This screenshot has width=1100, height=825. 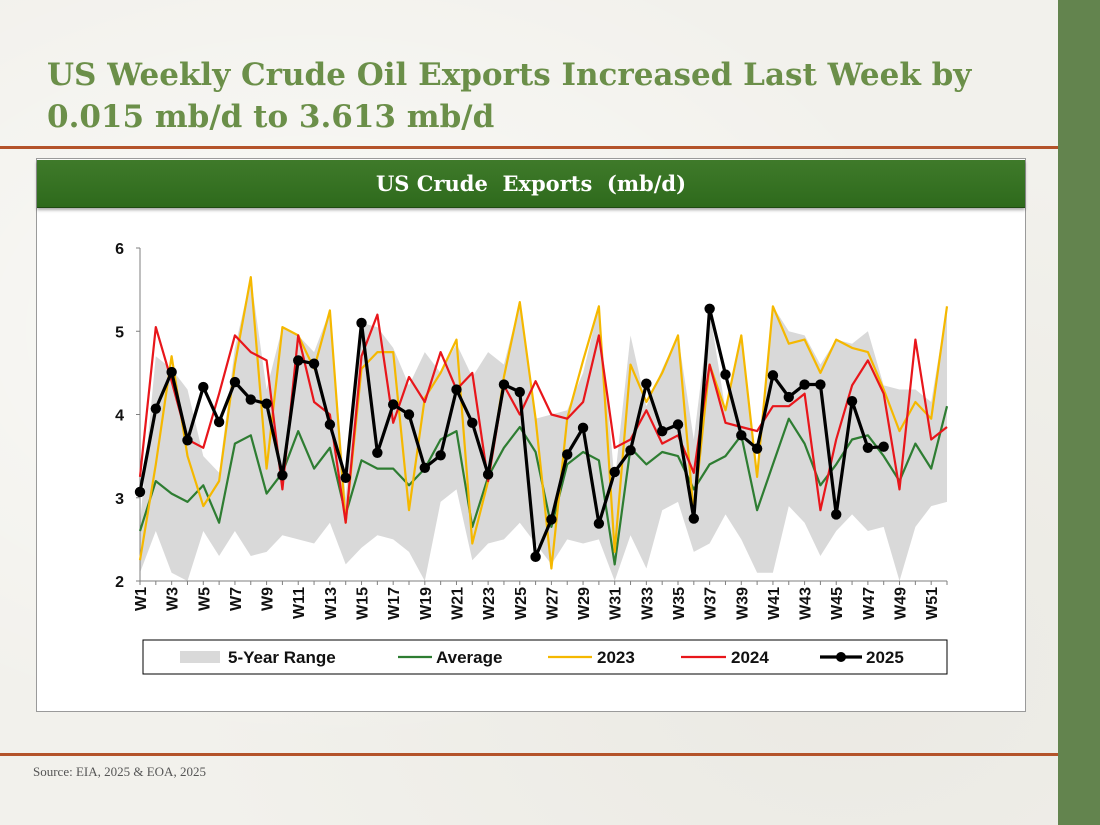 What do you see at coordinates (119, 582) in the screenshot?
I see `y-tick-label: 2` at bounding box center [119, 582].